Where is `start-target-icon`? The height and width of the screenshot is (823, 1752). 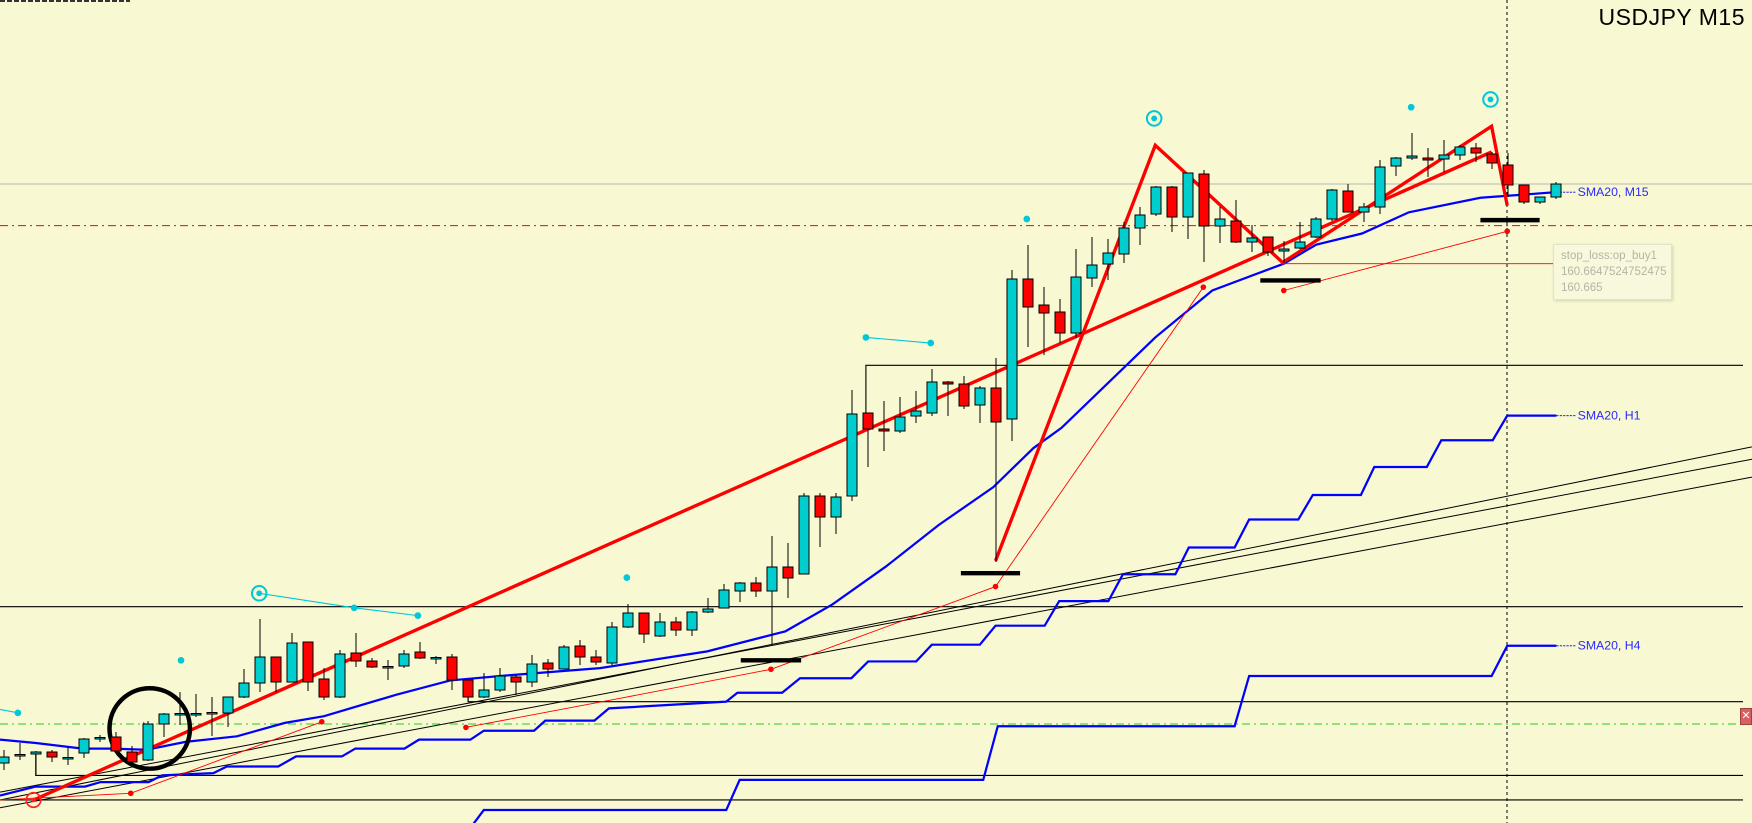 start-target-icon is located at coordinates (33, 800).